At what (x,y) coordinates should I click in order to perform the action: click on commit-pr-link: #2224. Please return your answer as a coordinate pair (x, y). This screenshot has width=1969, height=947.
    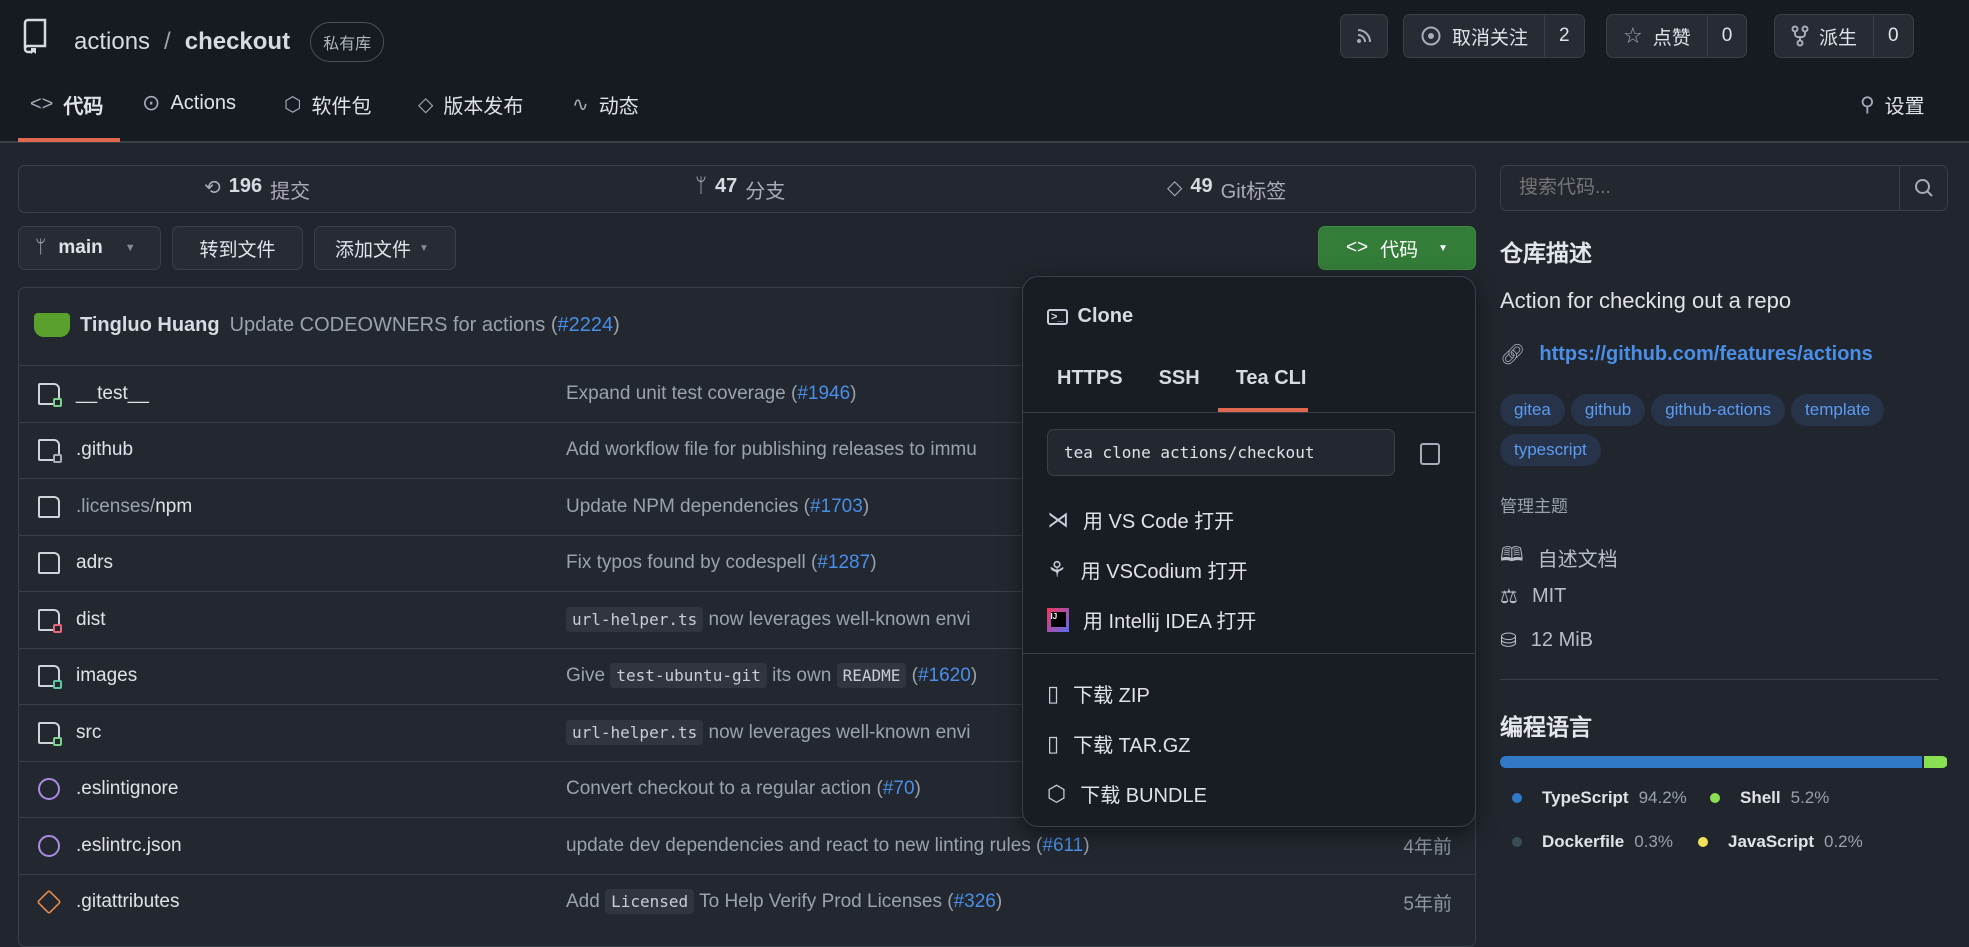
    Looking at the image, I should click on (585, 324).